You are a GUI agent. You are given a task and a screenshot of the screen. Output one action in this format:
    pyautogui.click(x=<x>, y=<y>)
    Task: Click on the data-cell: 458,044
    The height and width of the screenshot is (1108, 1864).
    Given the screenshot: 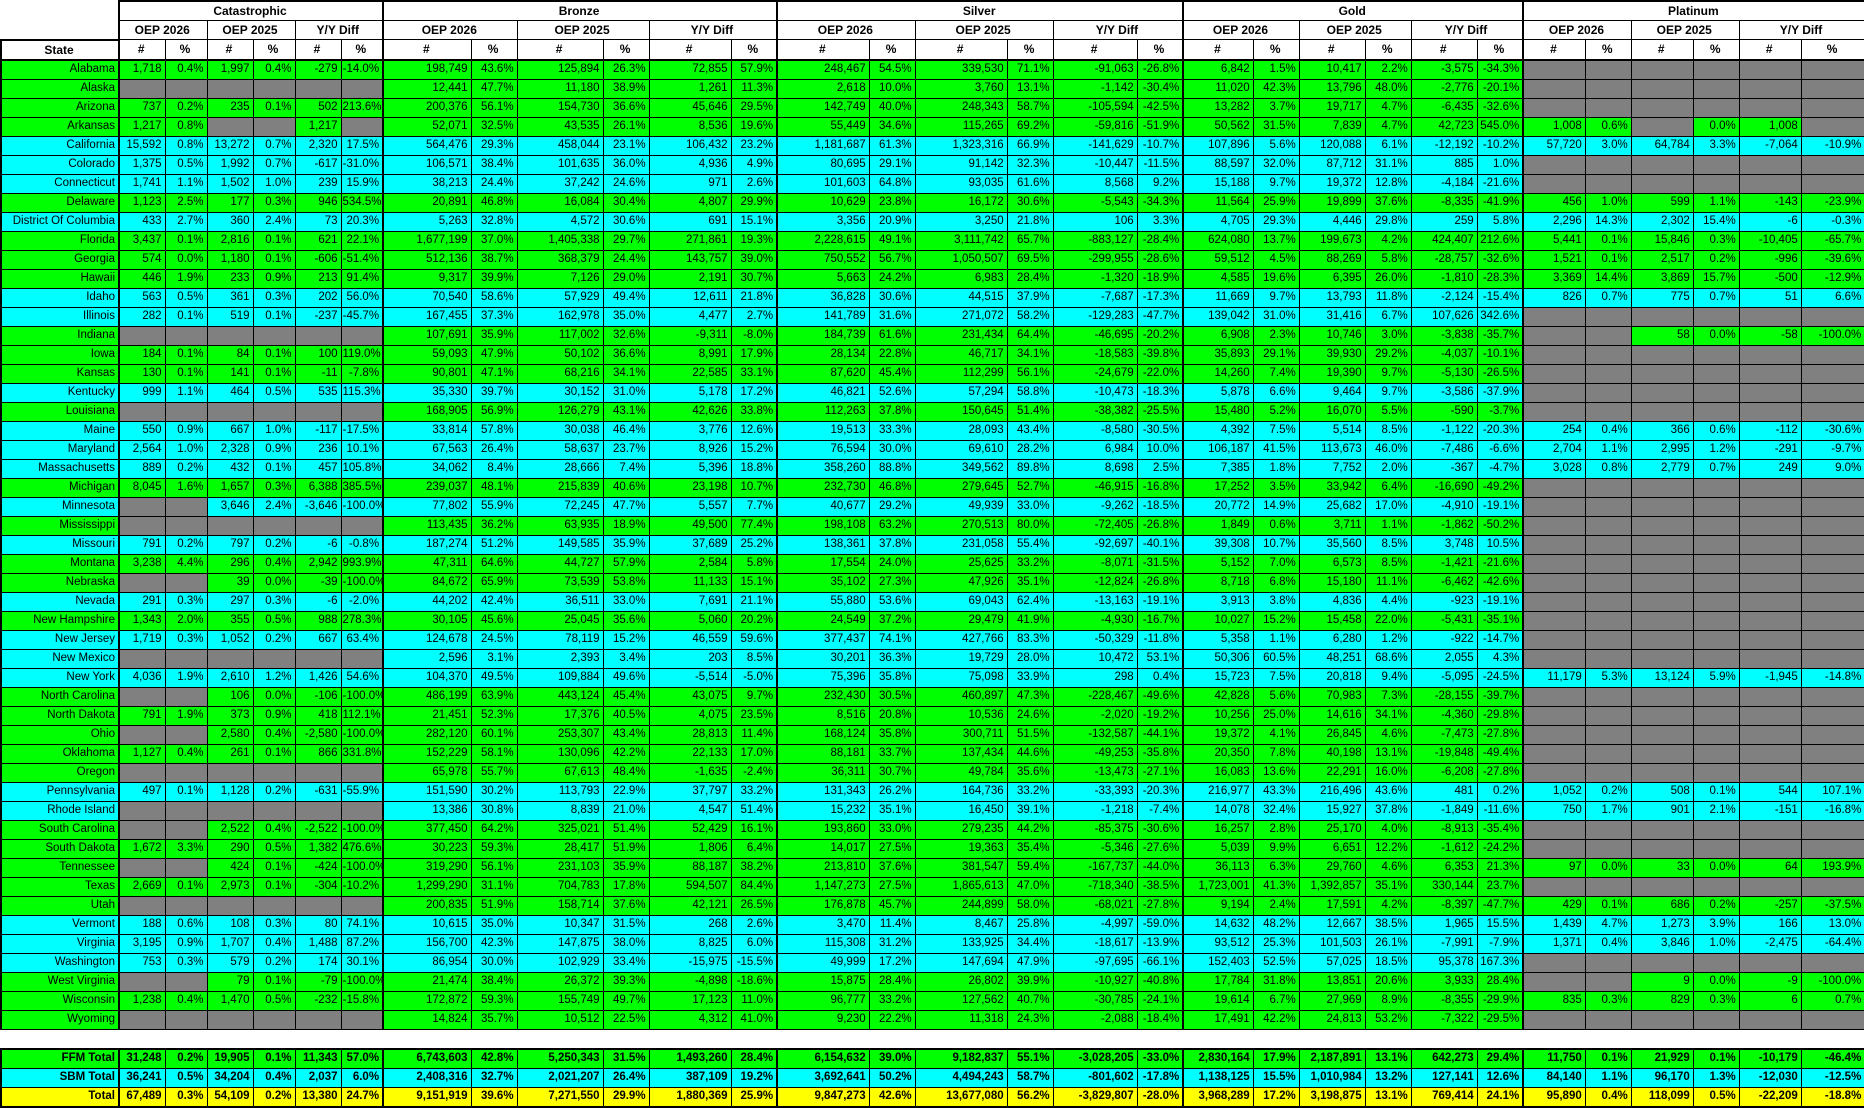 What is the action you would take?
    pyautogui.click(x=560, y=145)
    